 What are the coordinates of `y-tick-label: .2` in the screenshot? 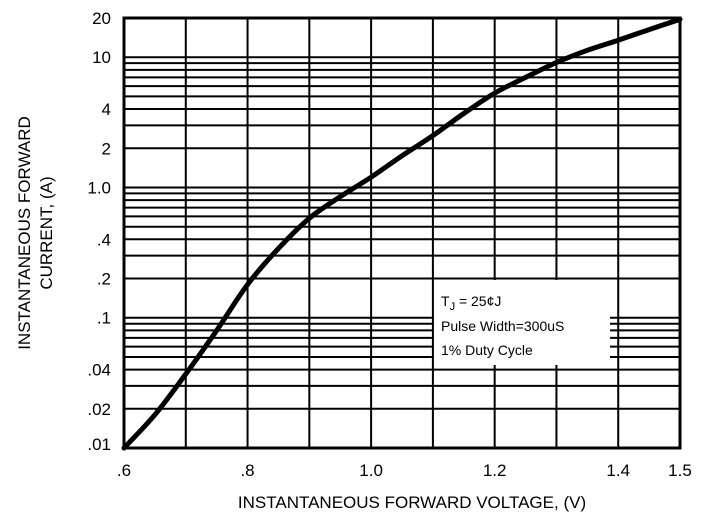 It's located at (104, 279).